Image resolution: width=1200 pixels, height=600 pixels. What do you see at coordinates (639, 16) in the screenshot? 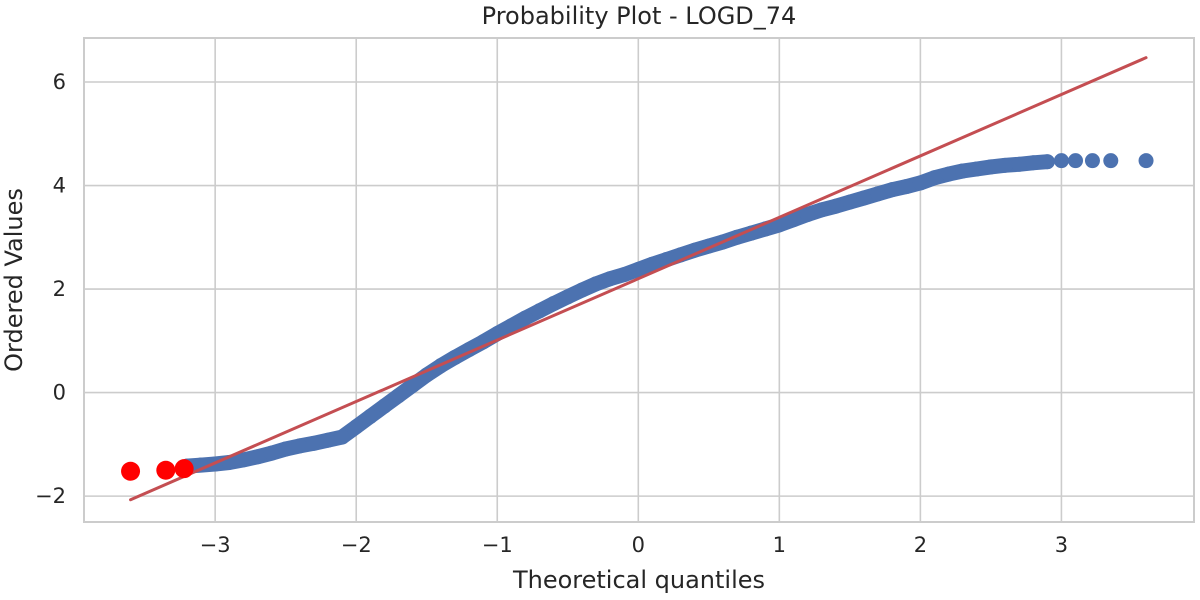
I see `chart-title: Probability Plot - LOGD_74` at bounding box center [639, 16].